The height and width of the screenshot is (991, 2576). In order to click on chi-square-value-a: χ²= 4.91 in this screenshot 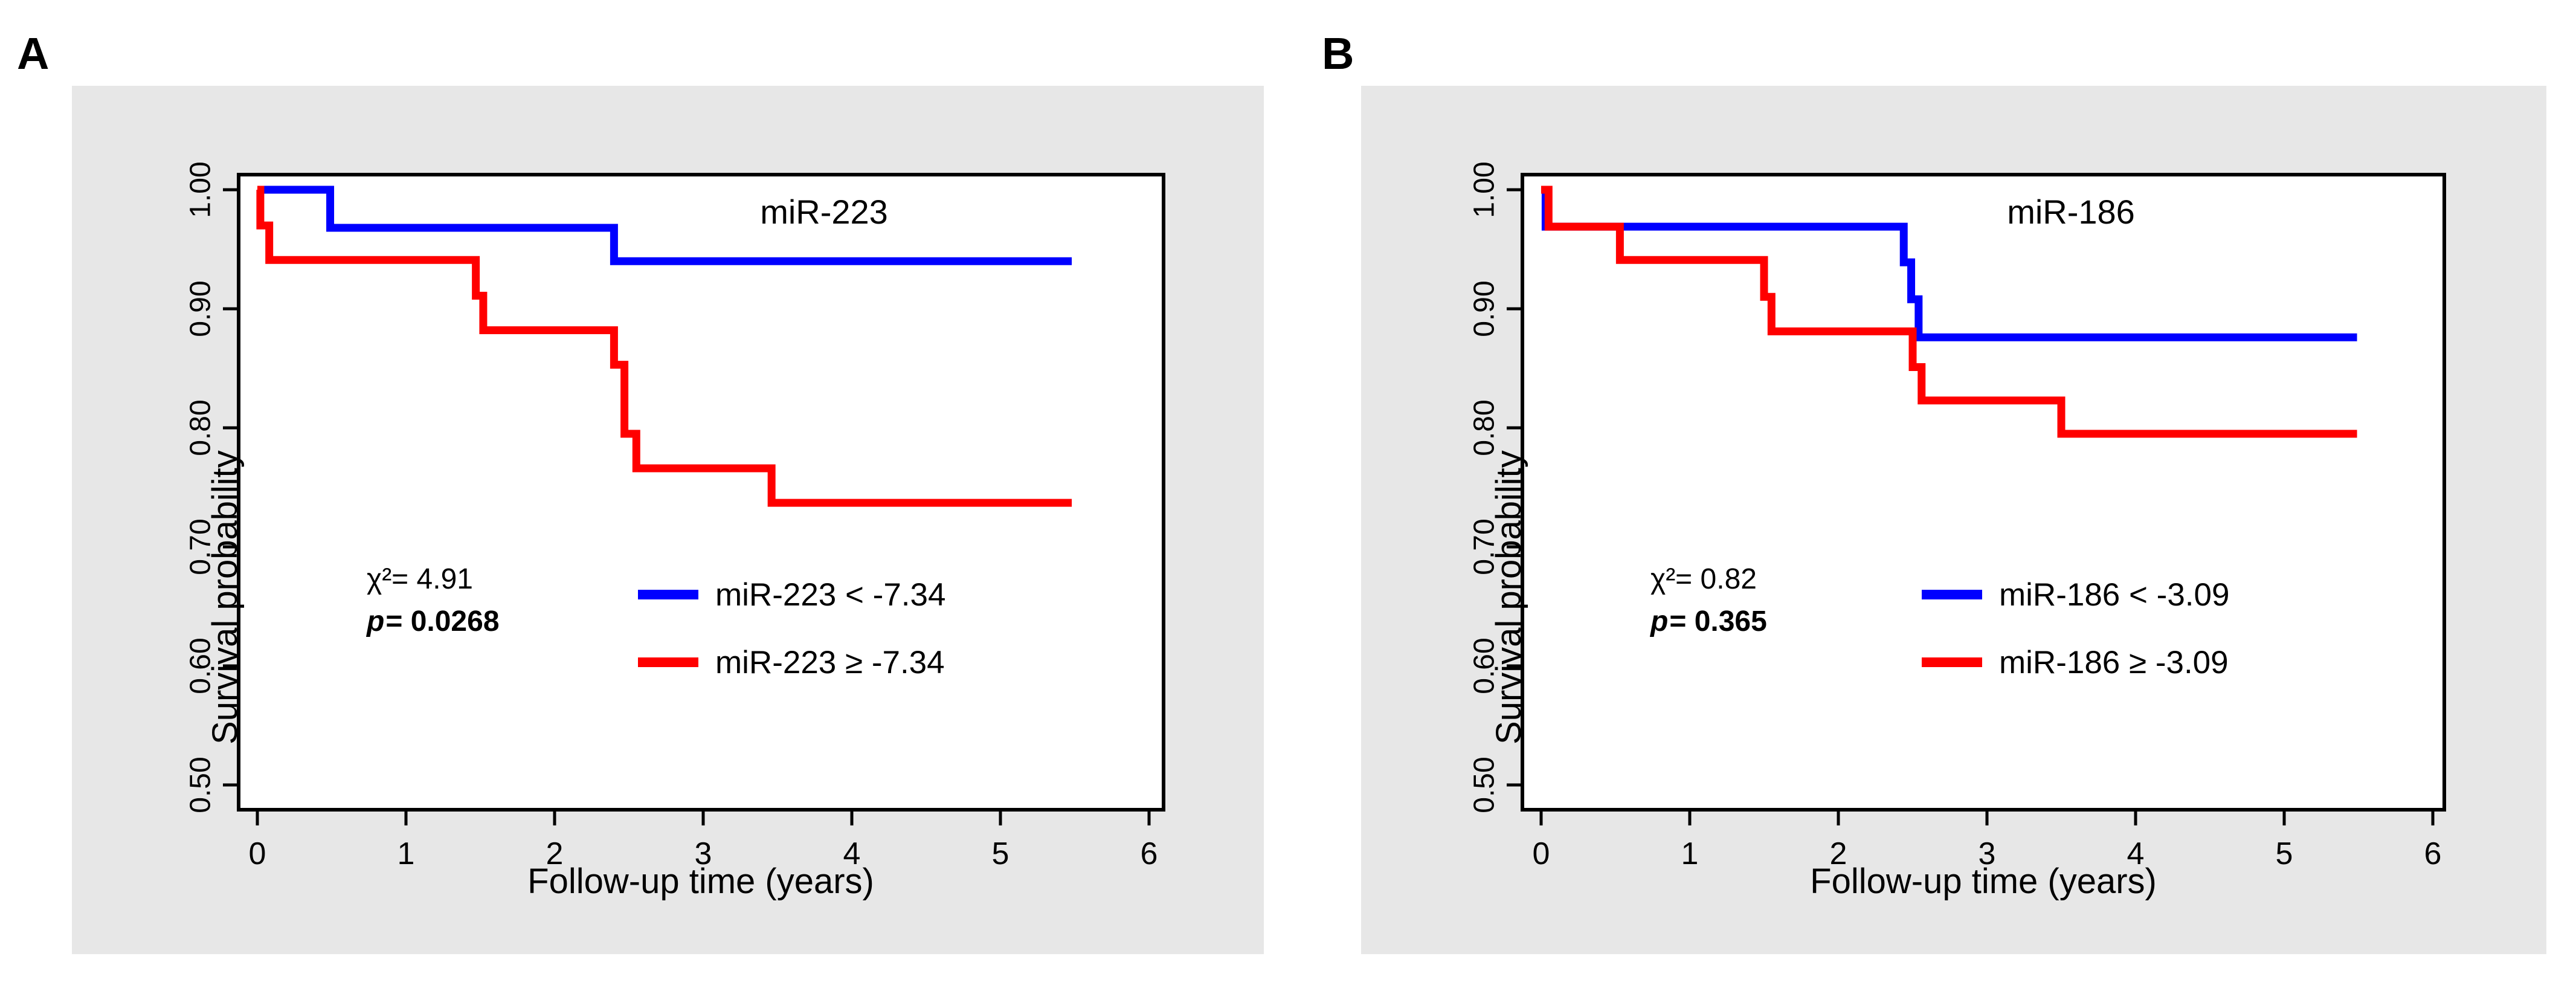, I will do `click(420, 579)`.